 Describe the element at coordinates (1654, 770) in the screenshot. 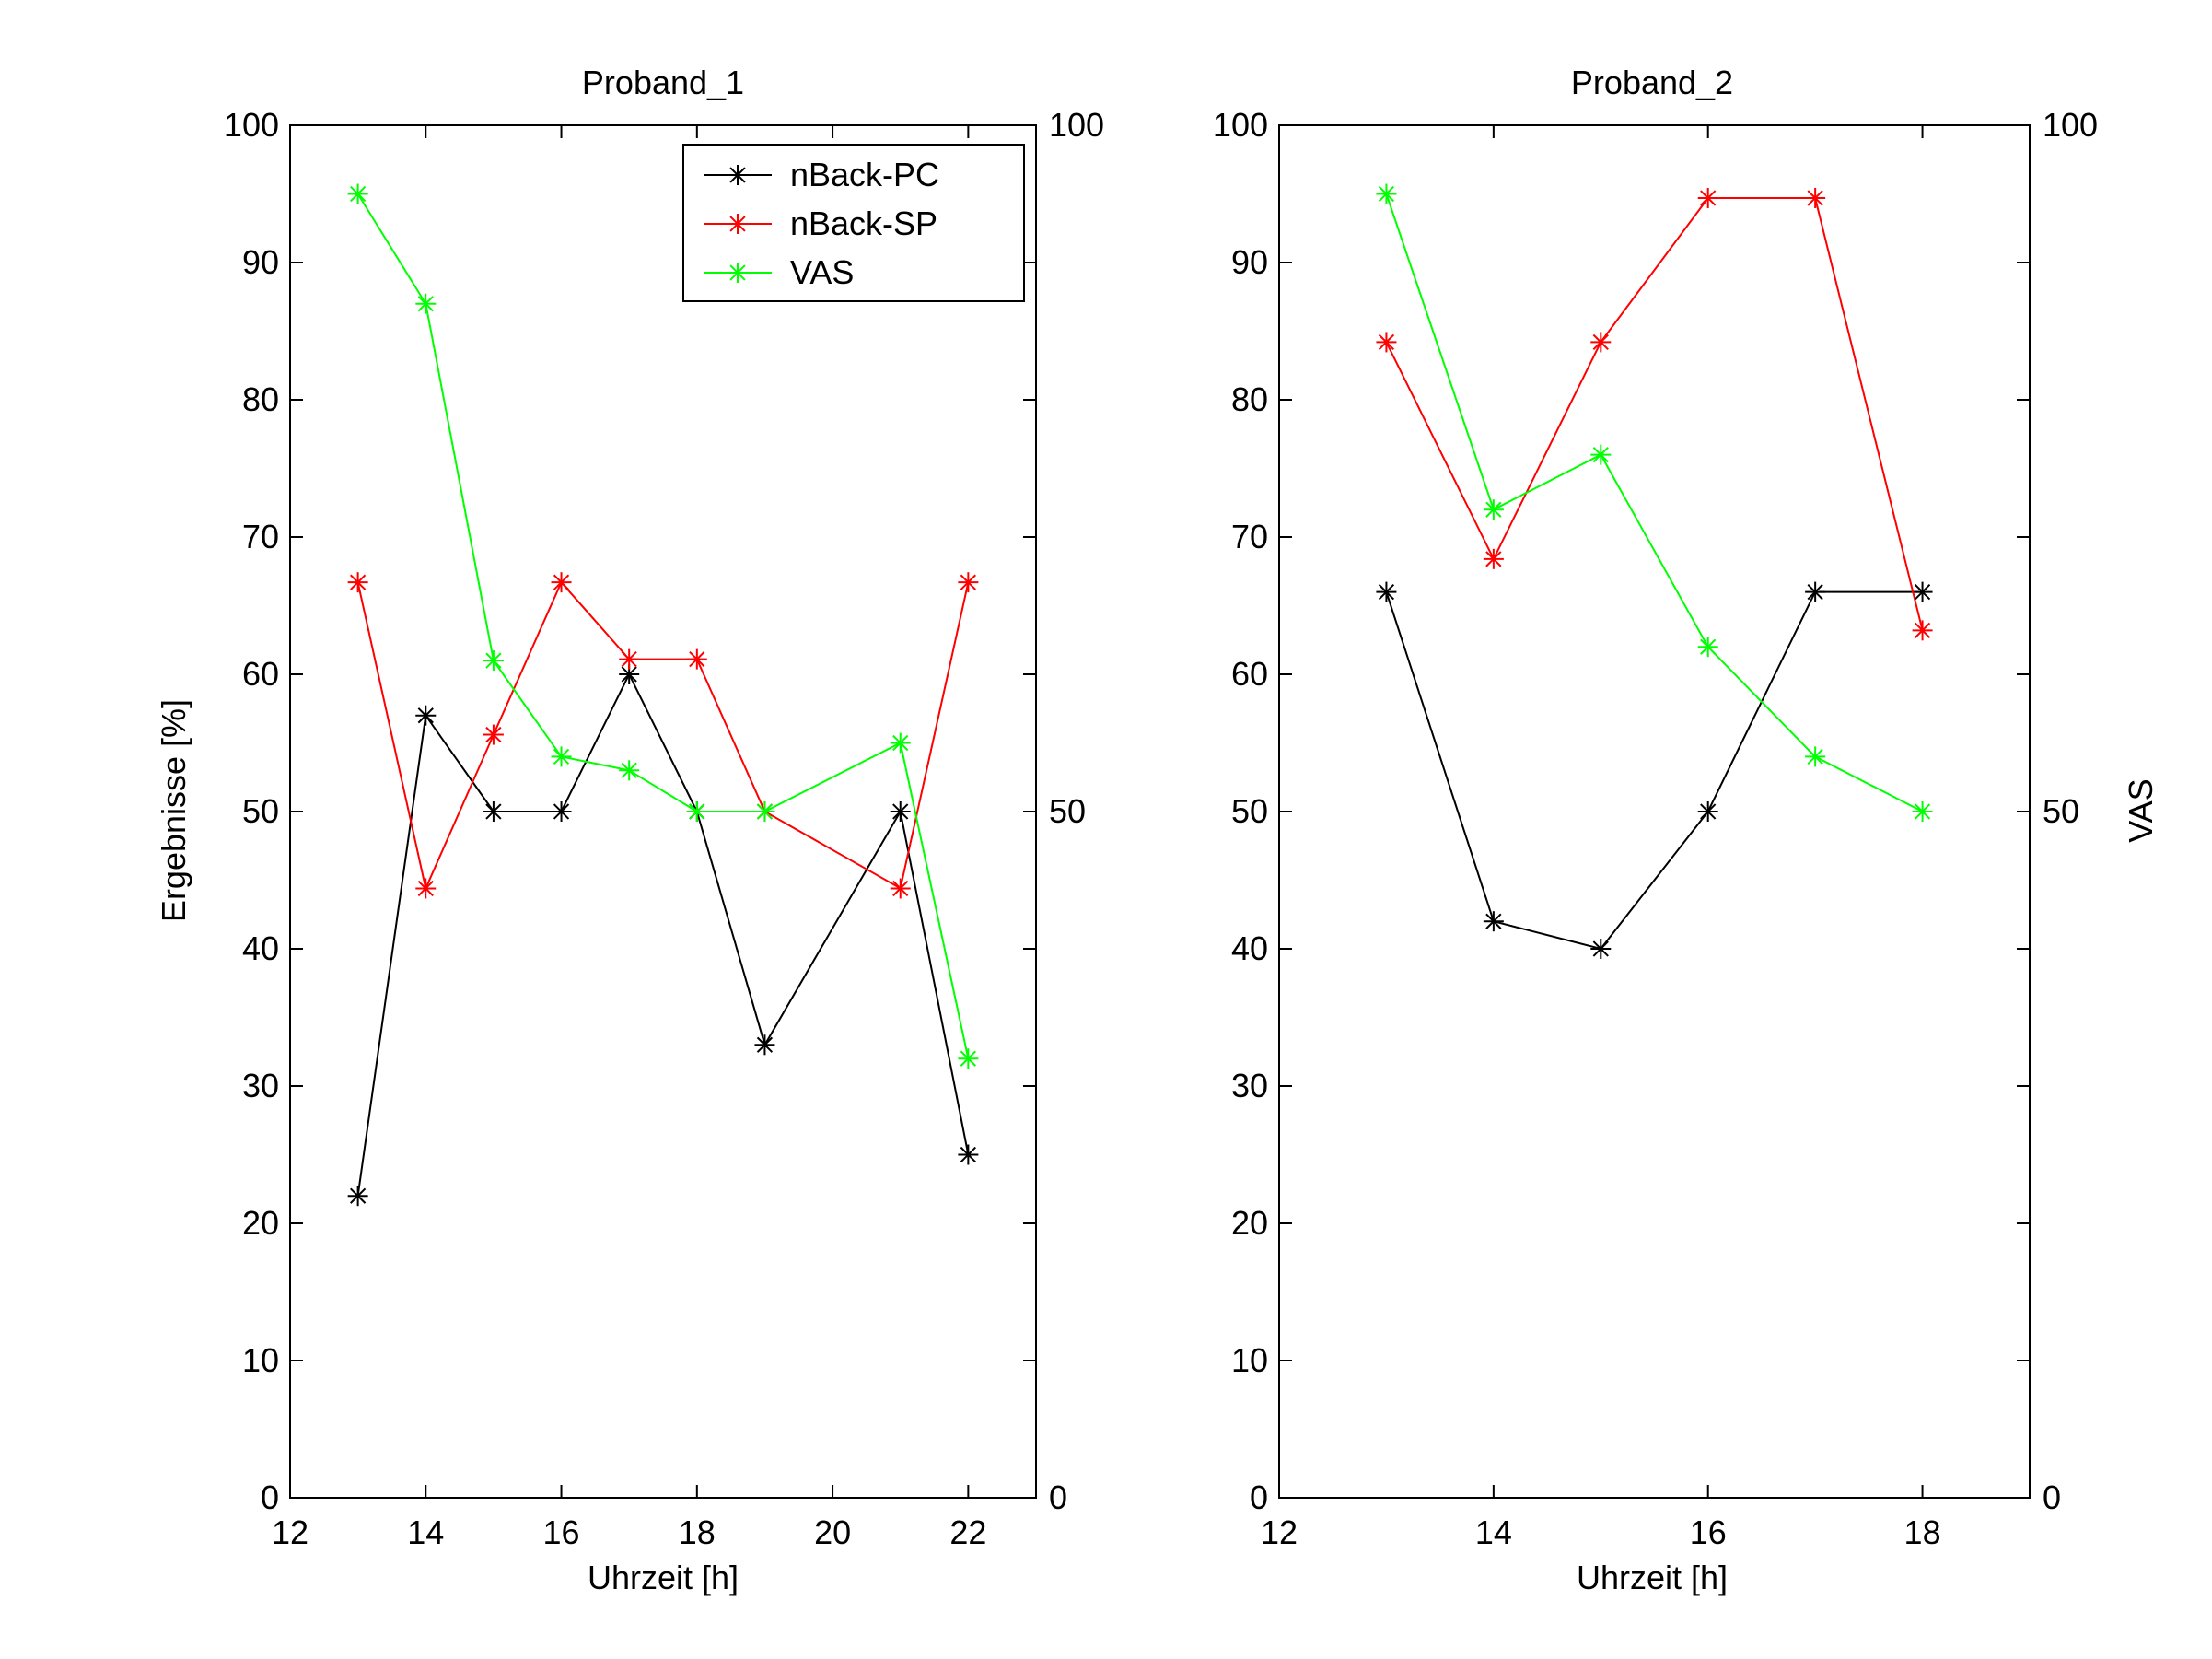

I see `series-line-nback-pc` at that location.